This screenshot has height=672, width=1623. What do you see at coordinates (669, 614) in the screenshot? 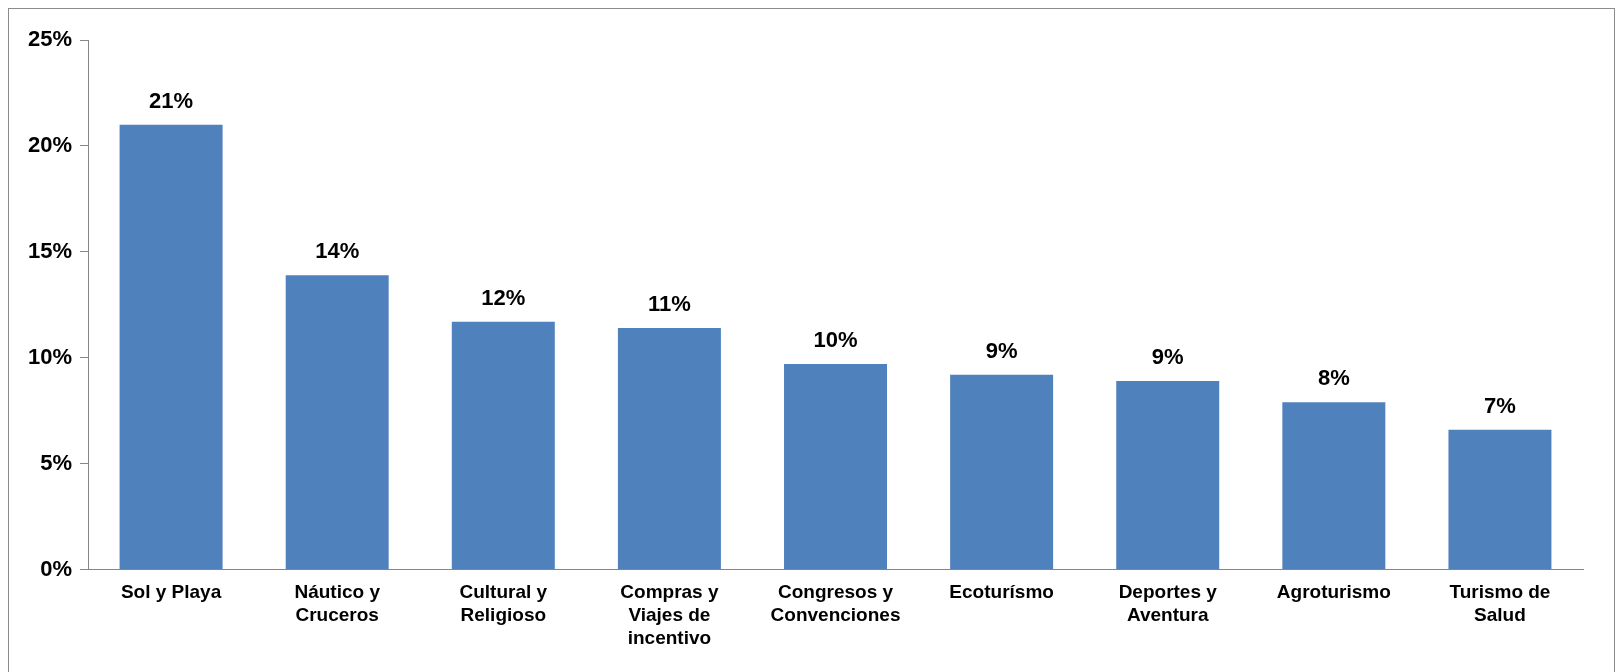
I see `x-tick-label: Compras y Viajes de incentivo` at bounding box center [669, 614].